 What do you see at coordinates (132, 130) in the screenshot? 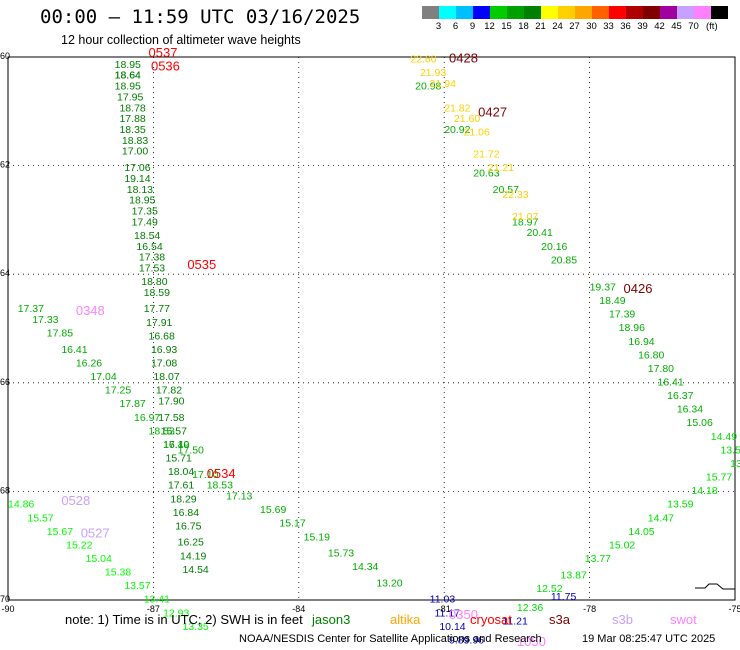
I see `wave-height-label: 18.35` at bounding box center [132, 130].